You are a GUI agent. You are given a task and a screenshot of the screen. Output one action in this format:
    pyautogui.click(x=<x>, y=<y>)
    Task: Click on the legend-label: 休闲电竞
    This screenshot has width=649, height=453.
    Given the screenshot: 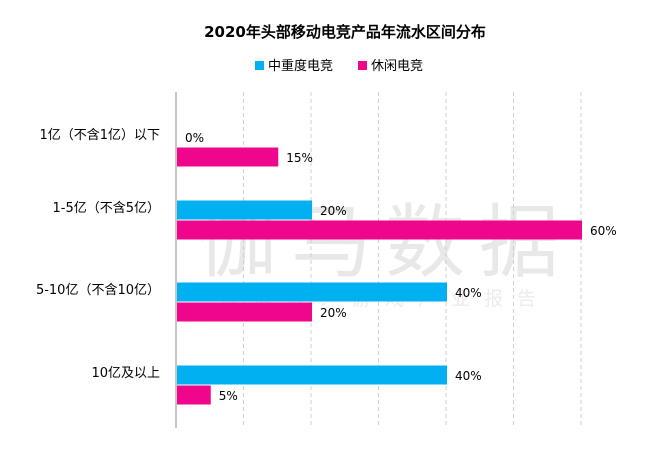 What is the action you would take?
    pyautogui.click(x=397, y=66)
    